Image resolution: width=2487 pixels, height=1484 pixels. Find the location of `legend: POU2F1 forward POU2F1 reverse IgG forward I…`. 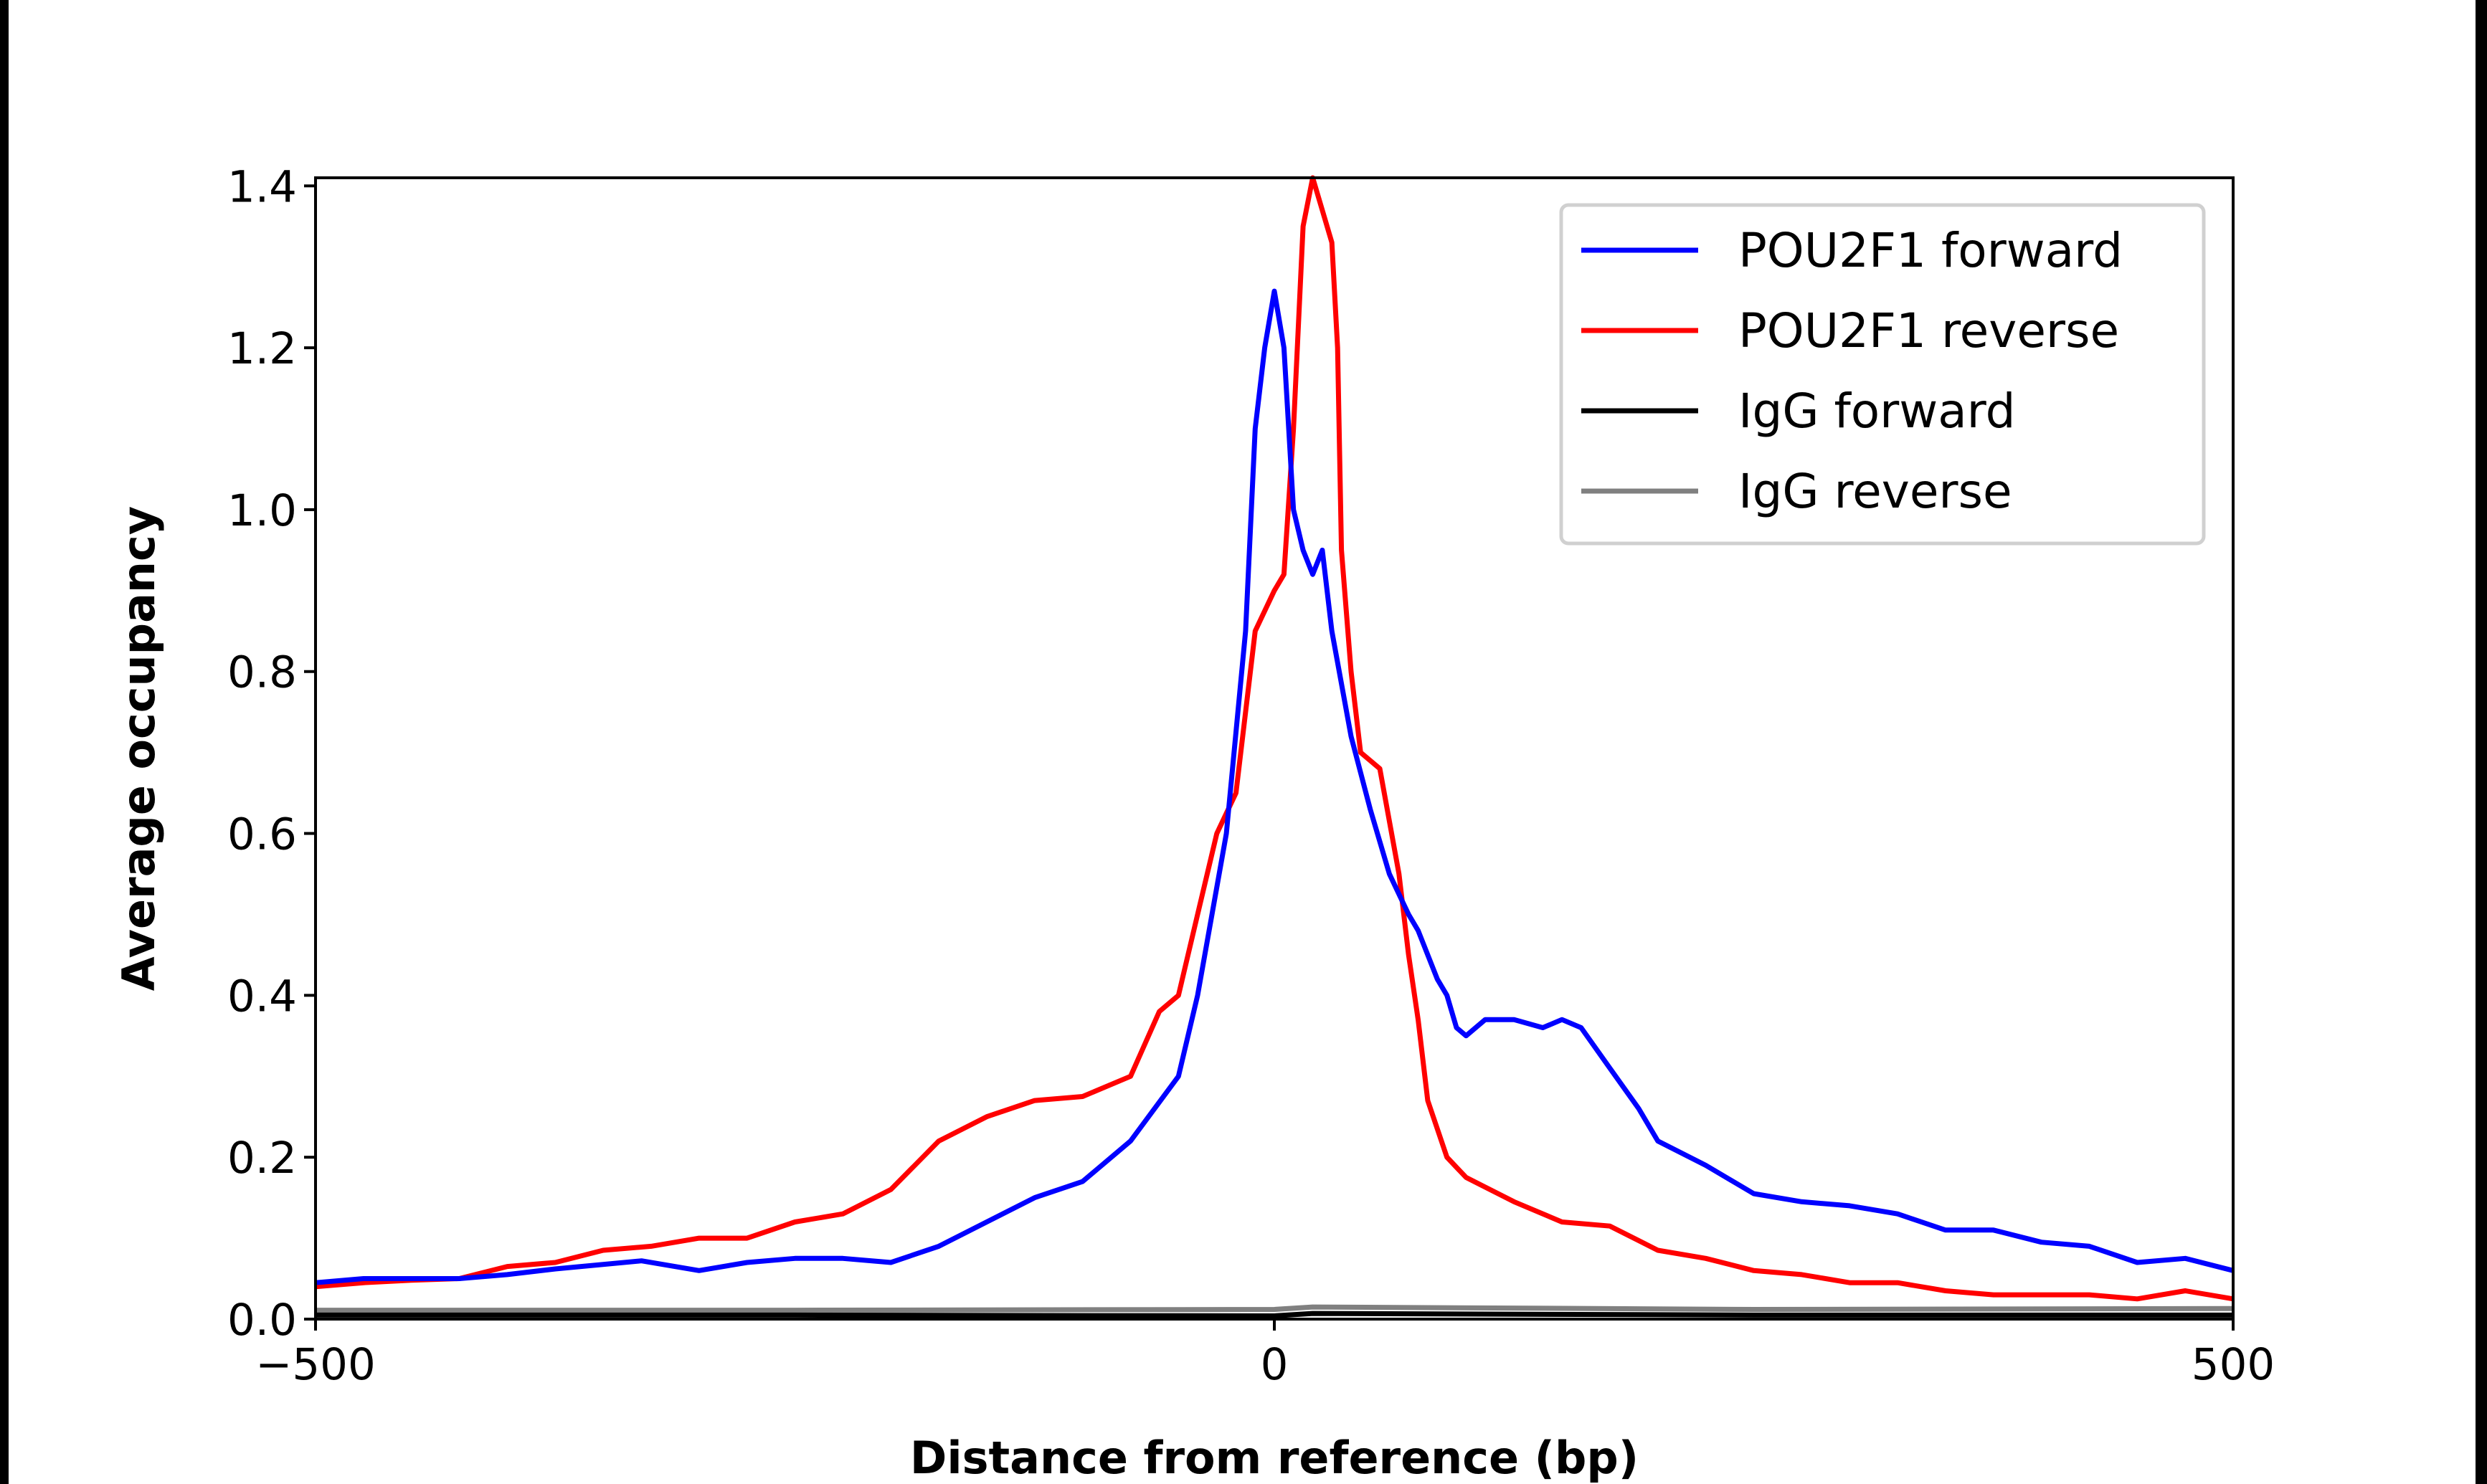

legend: POU2F1 forward POU2F1 reverse IgG forward I… is located at coordinates (1883, 375).